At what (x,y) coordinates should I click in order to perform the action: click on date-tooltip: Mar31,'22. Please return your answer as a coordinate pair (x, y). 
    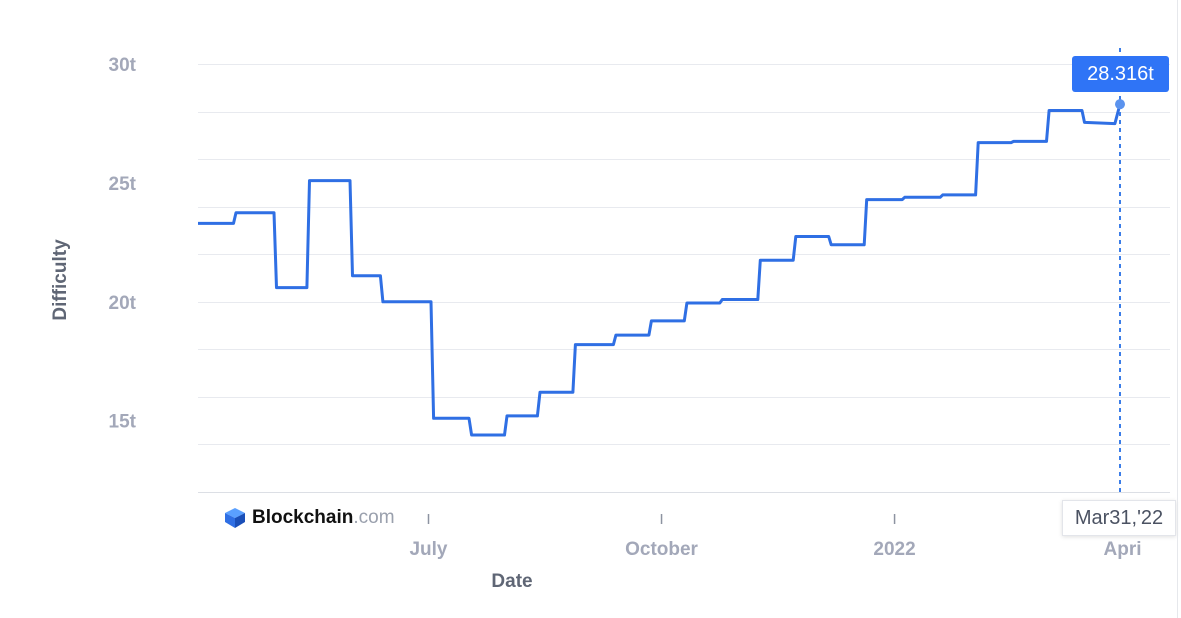
    Looking at the image, I should click on (1119, 518).